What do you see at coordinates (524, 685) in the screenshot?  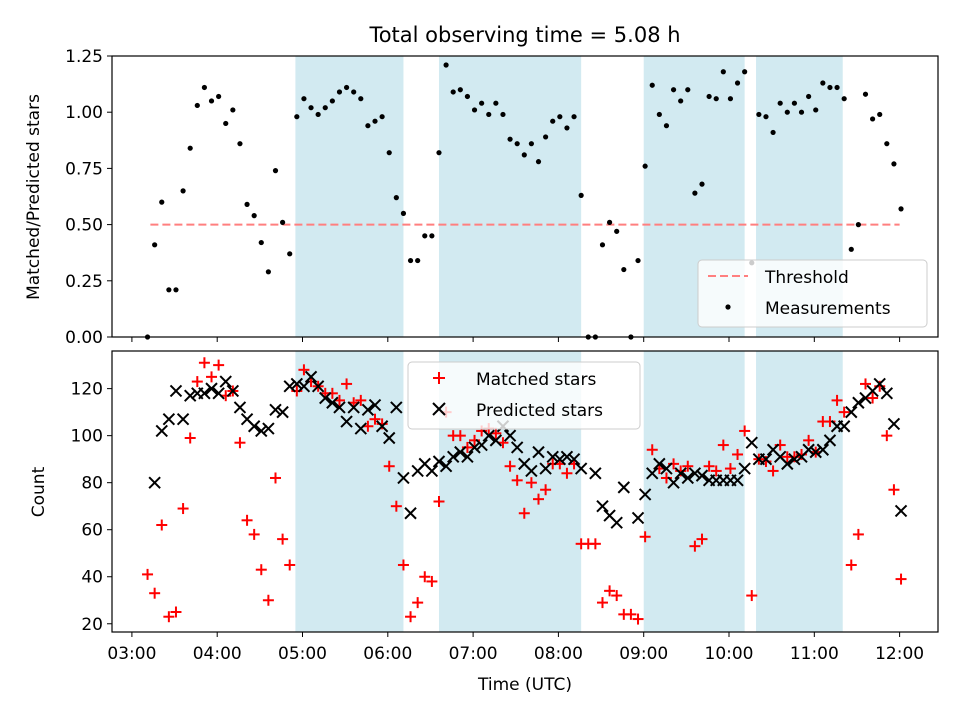 I see `x-axis-label: Time (UTC)` at bounding box center [524, 685].